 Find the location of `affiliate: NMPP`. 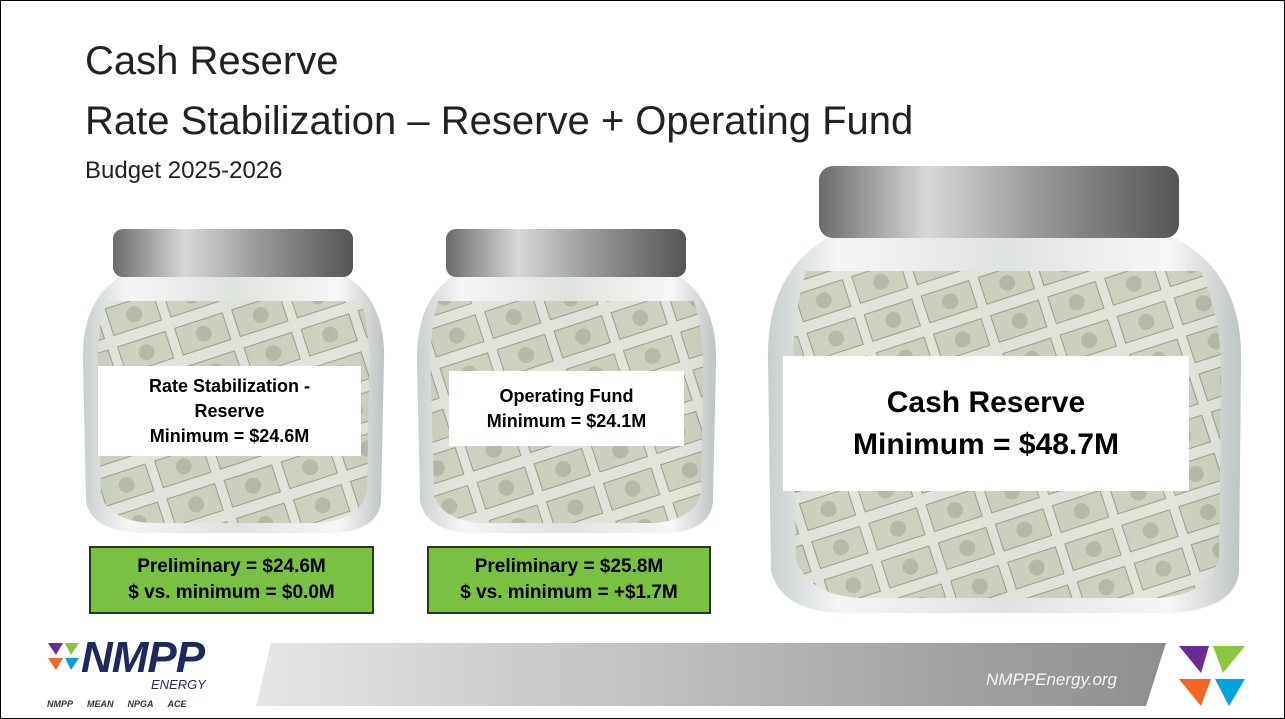

affiliate: NMPP is located at coordinates (60, 704).